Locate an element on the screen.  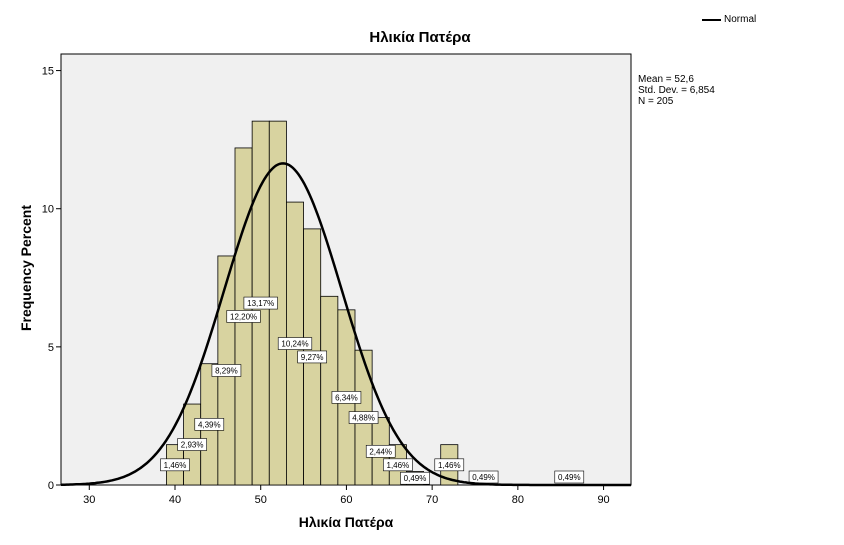
data-label-text: 4,88% is located at coordinates (363, 418).